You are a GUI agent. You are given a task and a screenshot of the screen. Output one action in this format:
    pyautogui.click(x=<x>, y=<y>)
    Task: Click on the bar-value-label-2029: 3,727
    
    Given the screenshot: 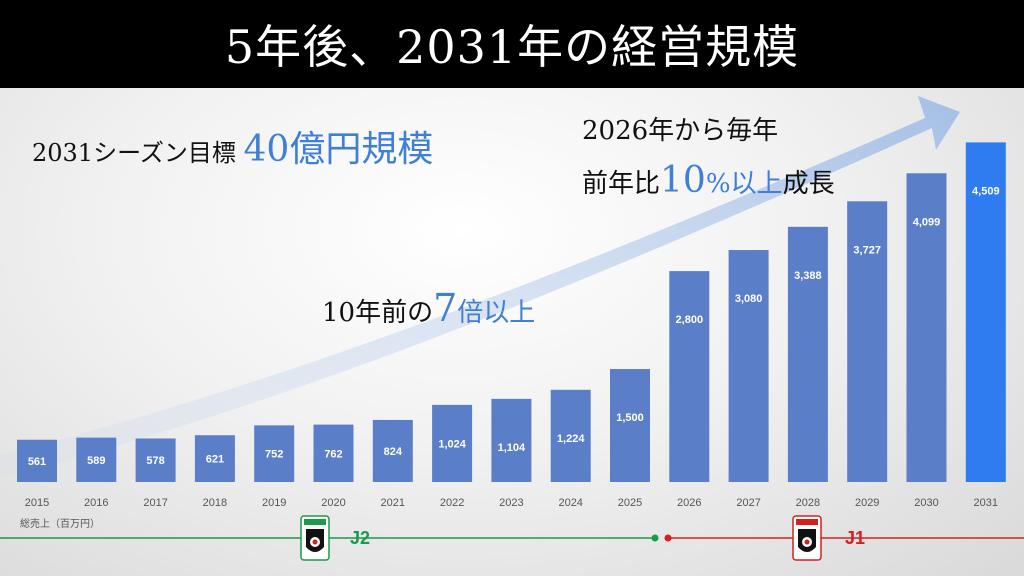 What is the action you would take?
    pyautogui.click(x=867, y=250)
    